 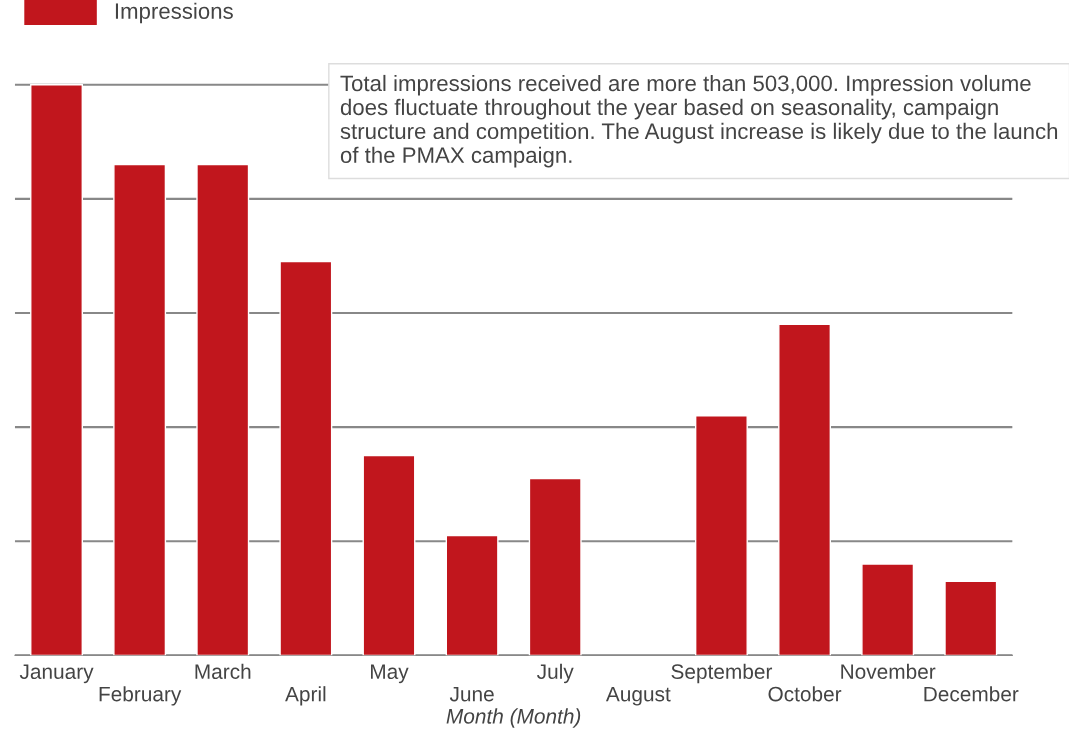 I want to click on legend-label: Impressions, so click(x=174, y=13).